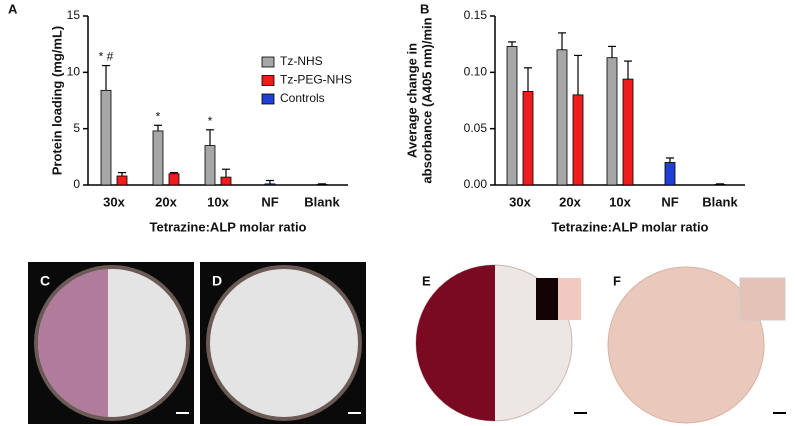  What do you see at coordinates (496, 343) in the screenshot?
I see `image-e: E` at bounding box center [496, 343].